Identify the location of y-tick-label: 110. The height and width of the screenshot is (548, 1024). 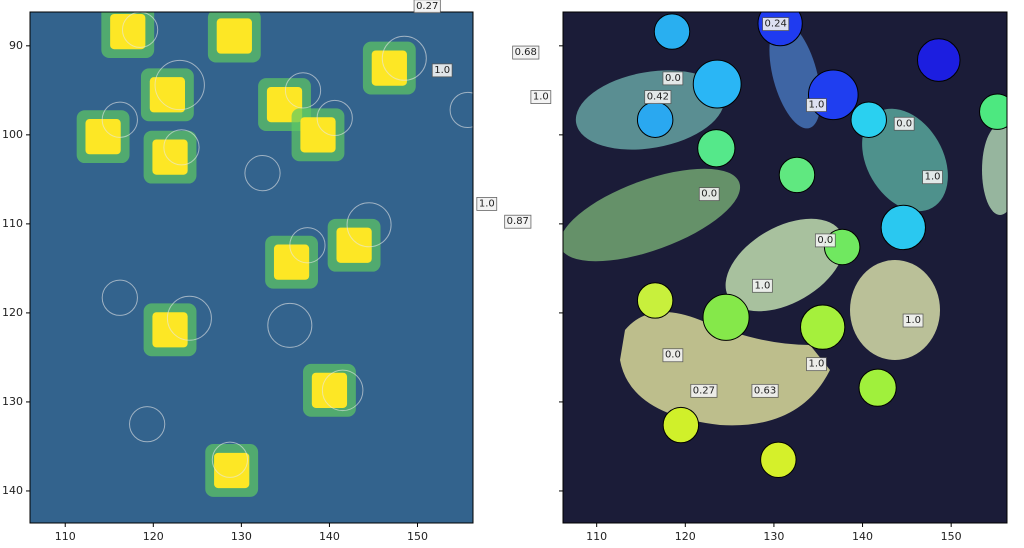
(12, 223).